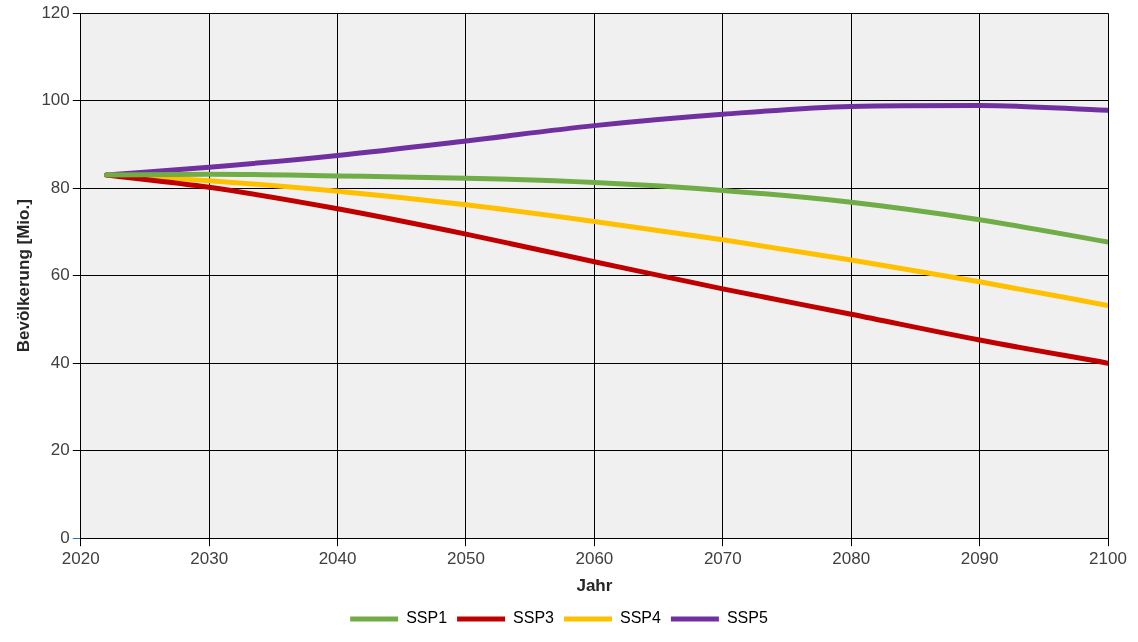  I want to click on x-tick-label: 2030, so click(209, 559).